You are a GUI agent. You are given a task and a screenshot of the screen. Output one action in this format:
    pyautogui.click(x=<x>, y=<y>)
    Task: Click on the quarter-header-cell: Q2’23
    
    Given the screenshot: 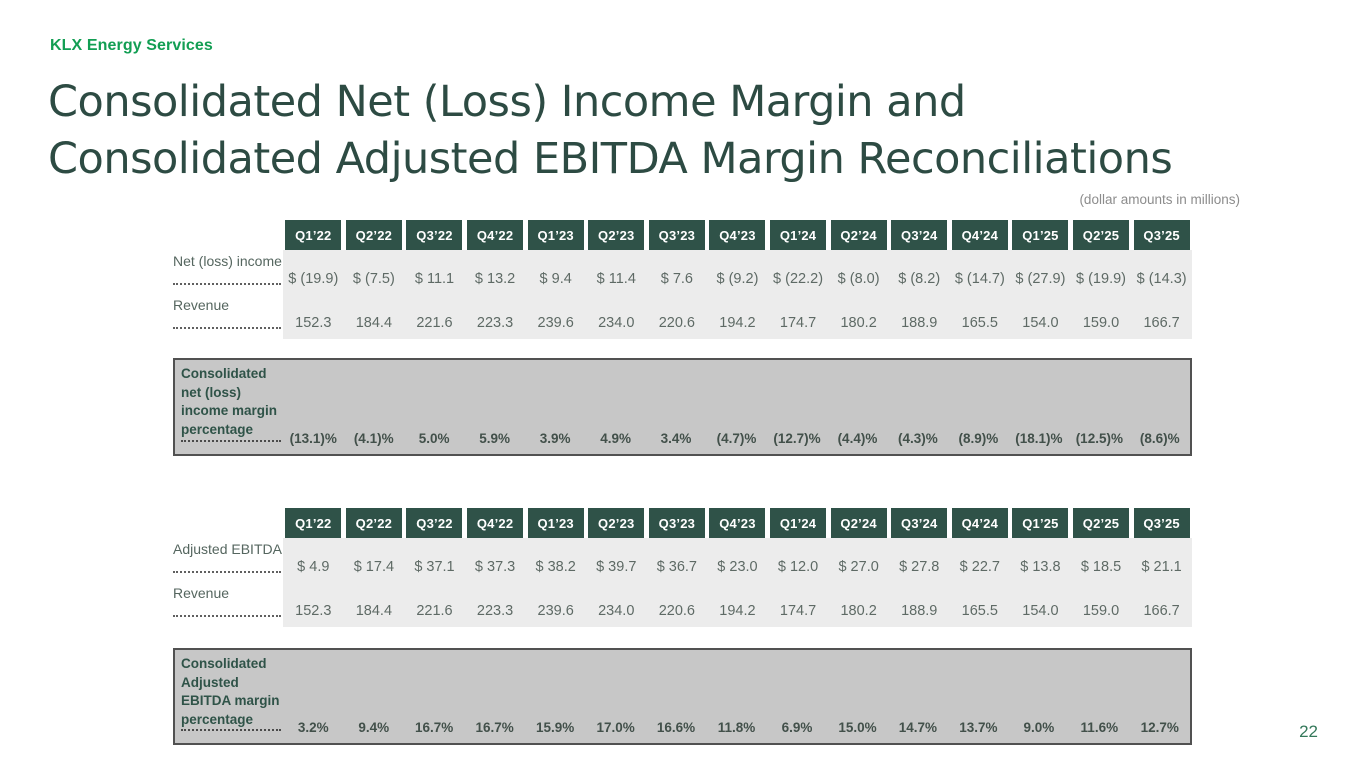 What is the action you would take?
    pyautogui.click(x=616, y=235)
    